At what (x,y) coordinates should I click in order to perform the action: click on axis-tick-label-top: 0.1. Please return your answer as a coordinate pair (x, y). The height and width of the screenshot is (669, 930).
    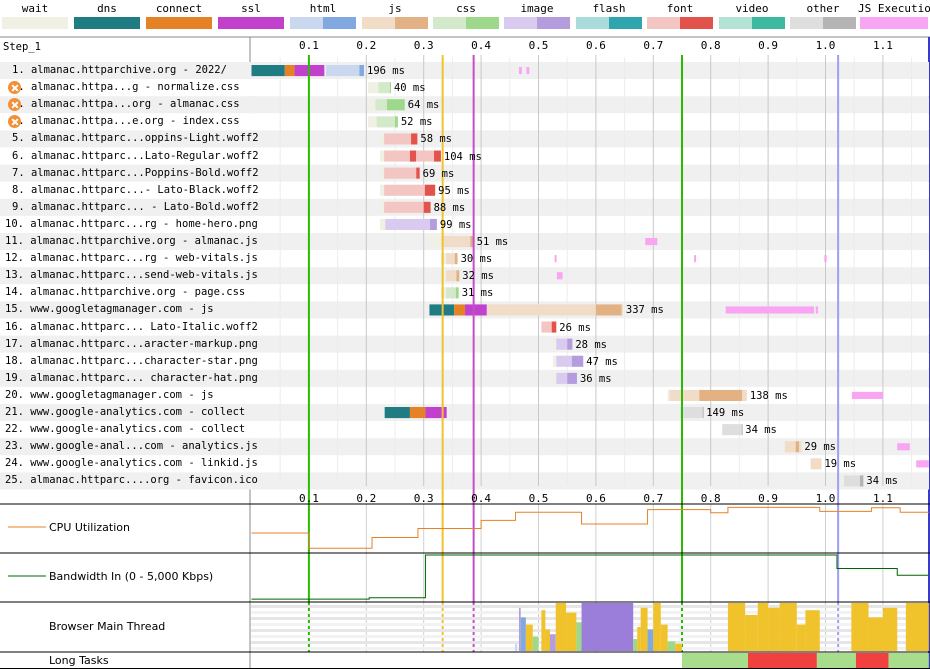
    Looking at the image, I should click on (308, 45).